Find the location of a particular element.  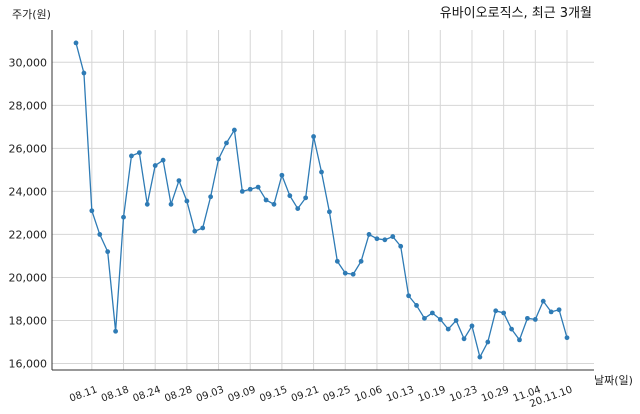

x-tick-label: 09.15 is located at coordinates (273, 394).